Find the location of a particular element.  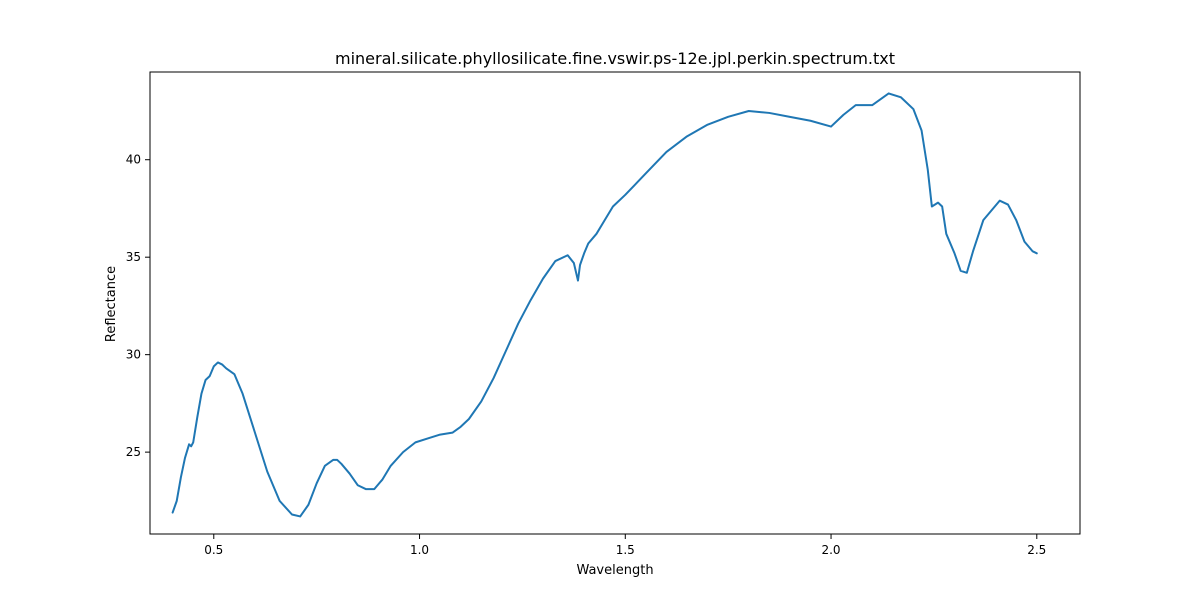

y-tick-label: 30 is located at coordinates (133, 355).